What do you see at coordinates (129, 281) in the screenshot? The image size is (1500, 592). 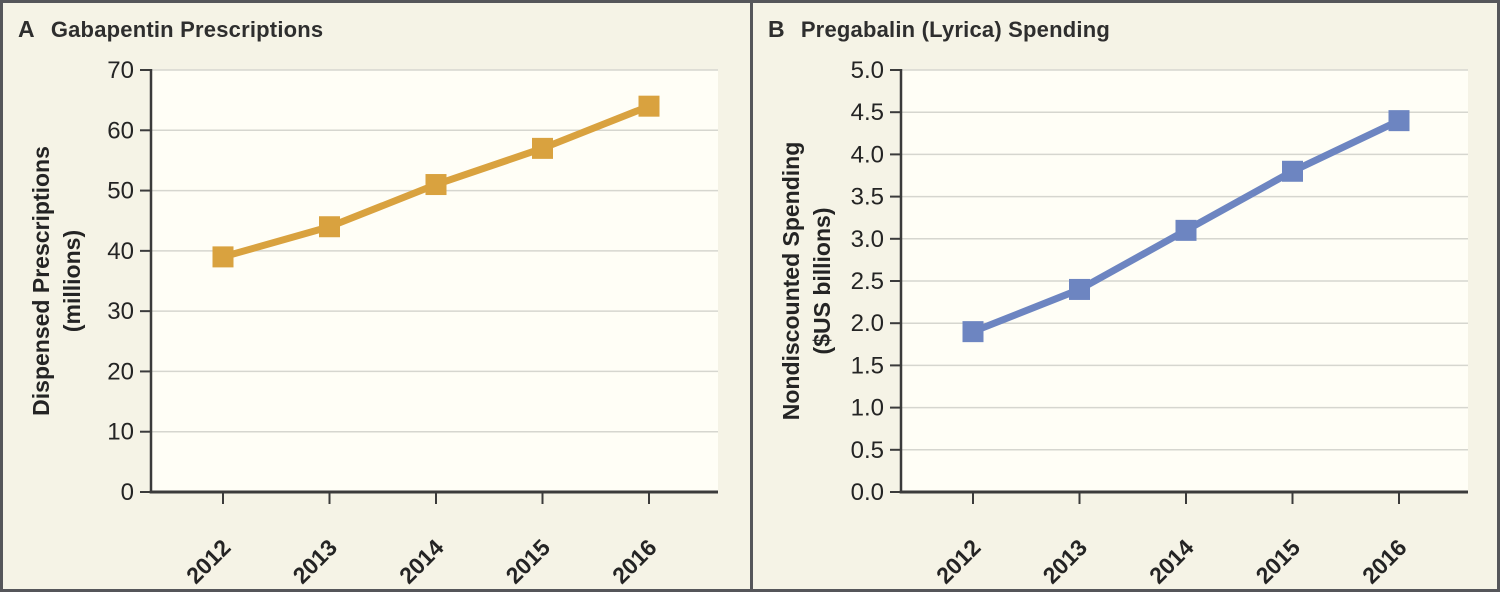 I see `y-tick-group: 0 10 20 30 40 50 60 70` at bounding box center [129, 281].